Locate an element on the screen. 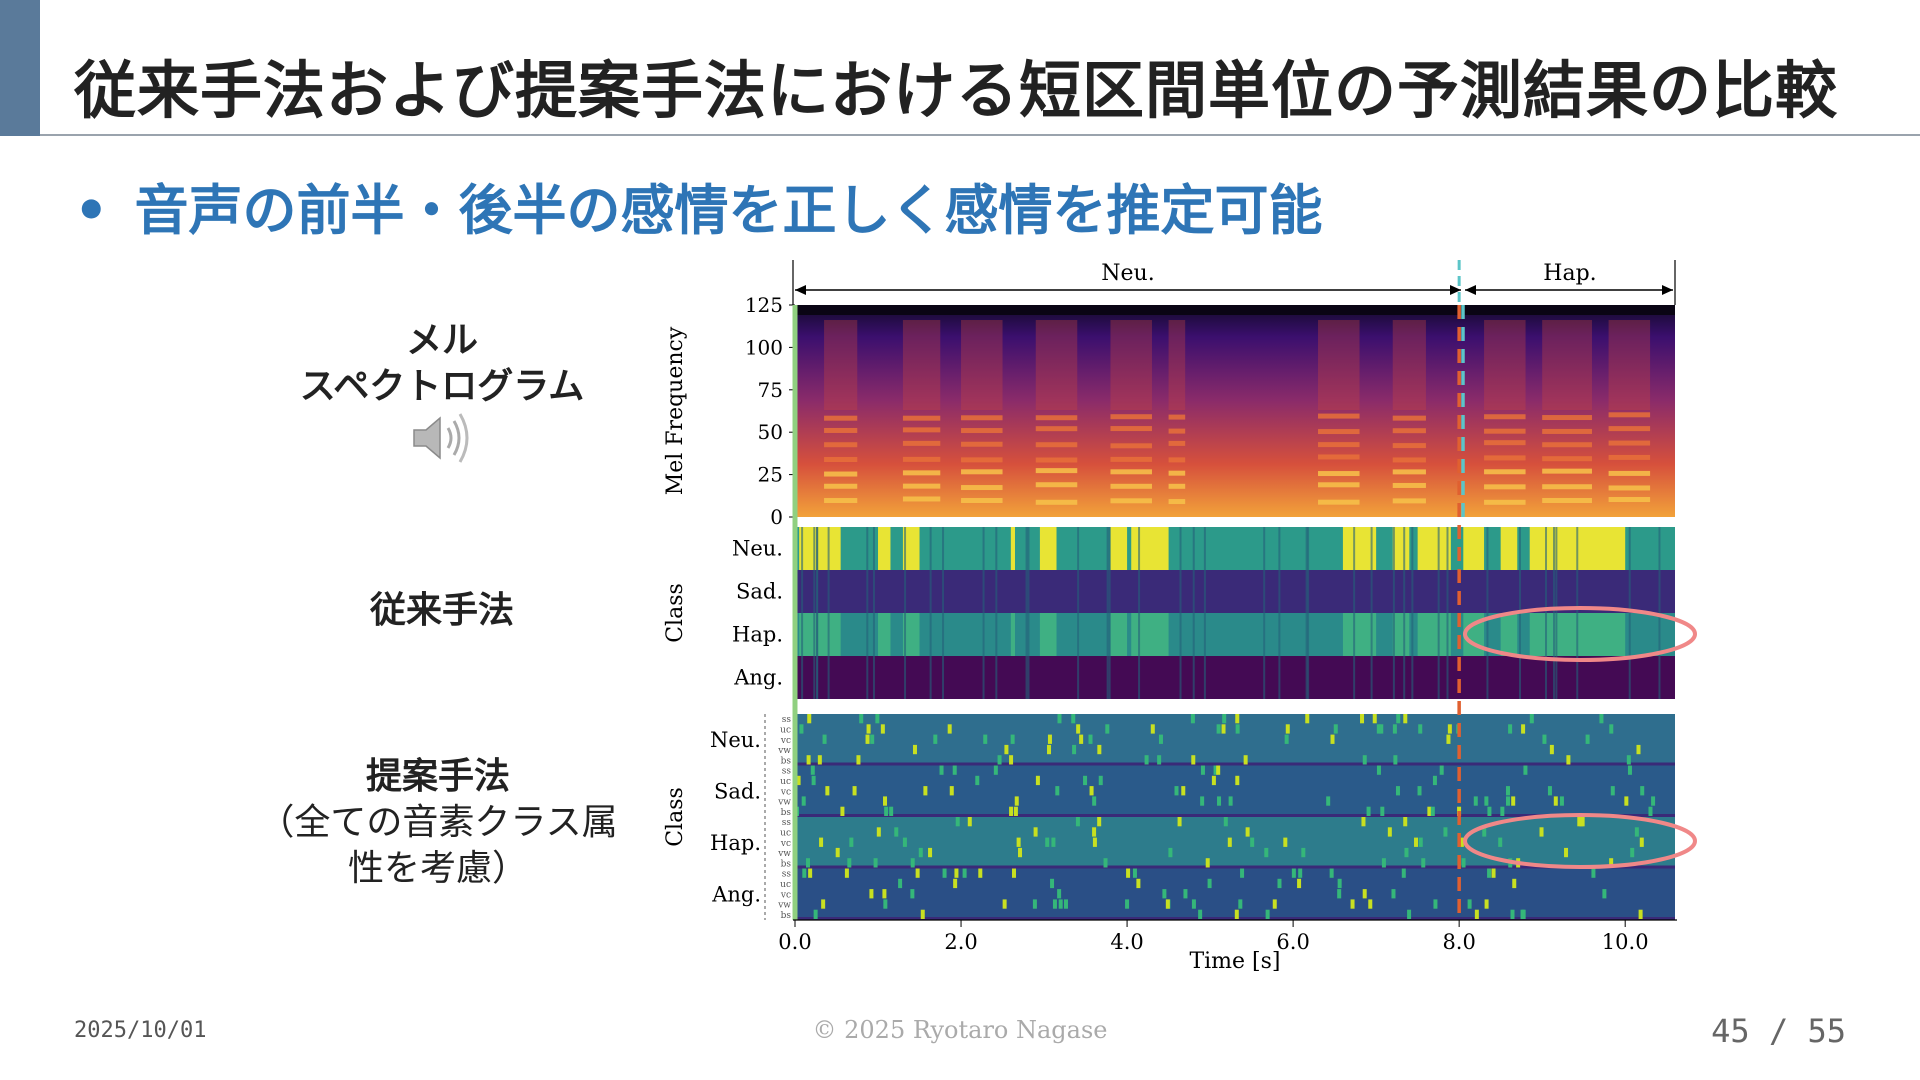  speaker-icon is located at coordinates (440, 438).